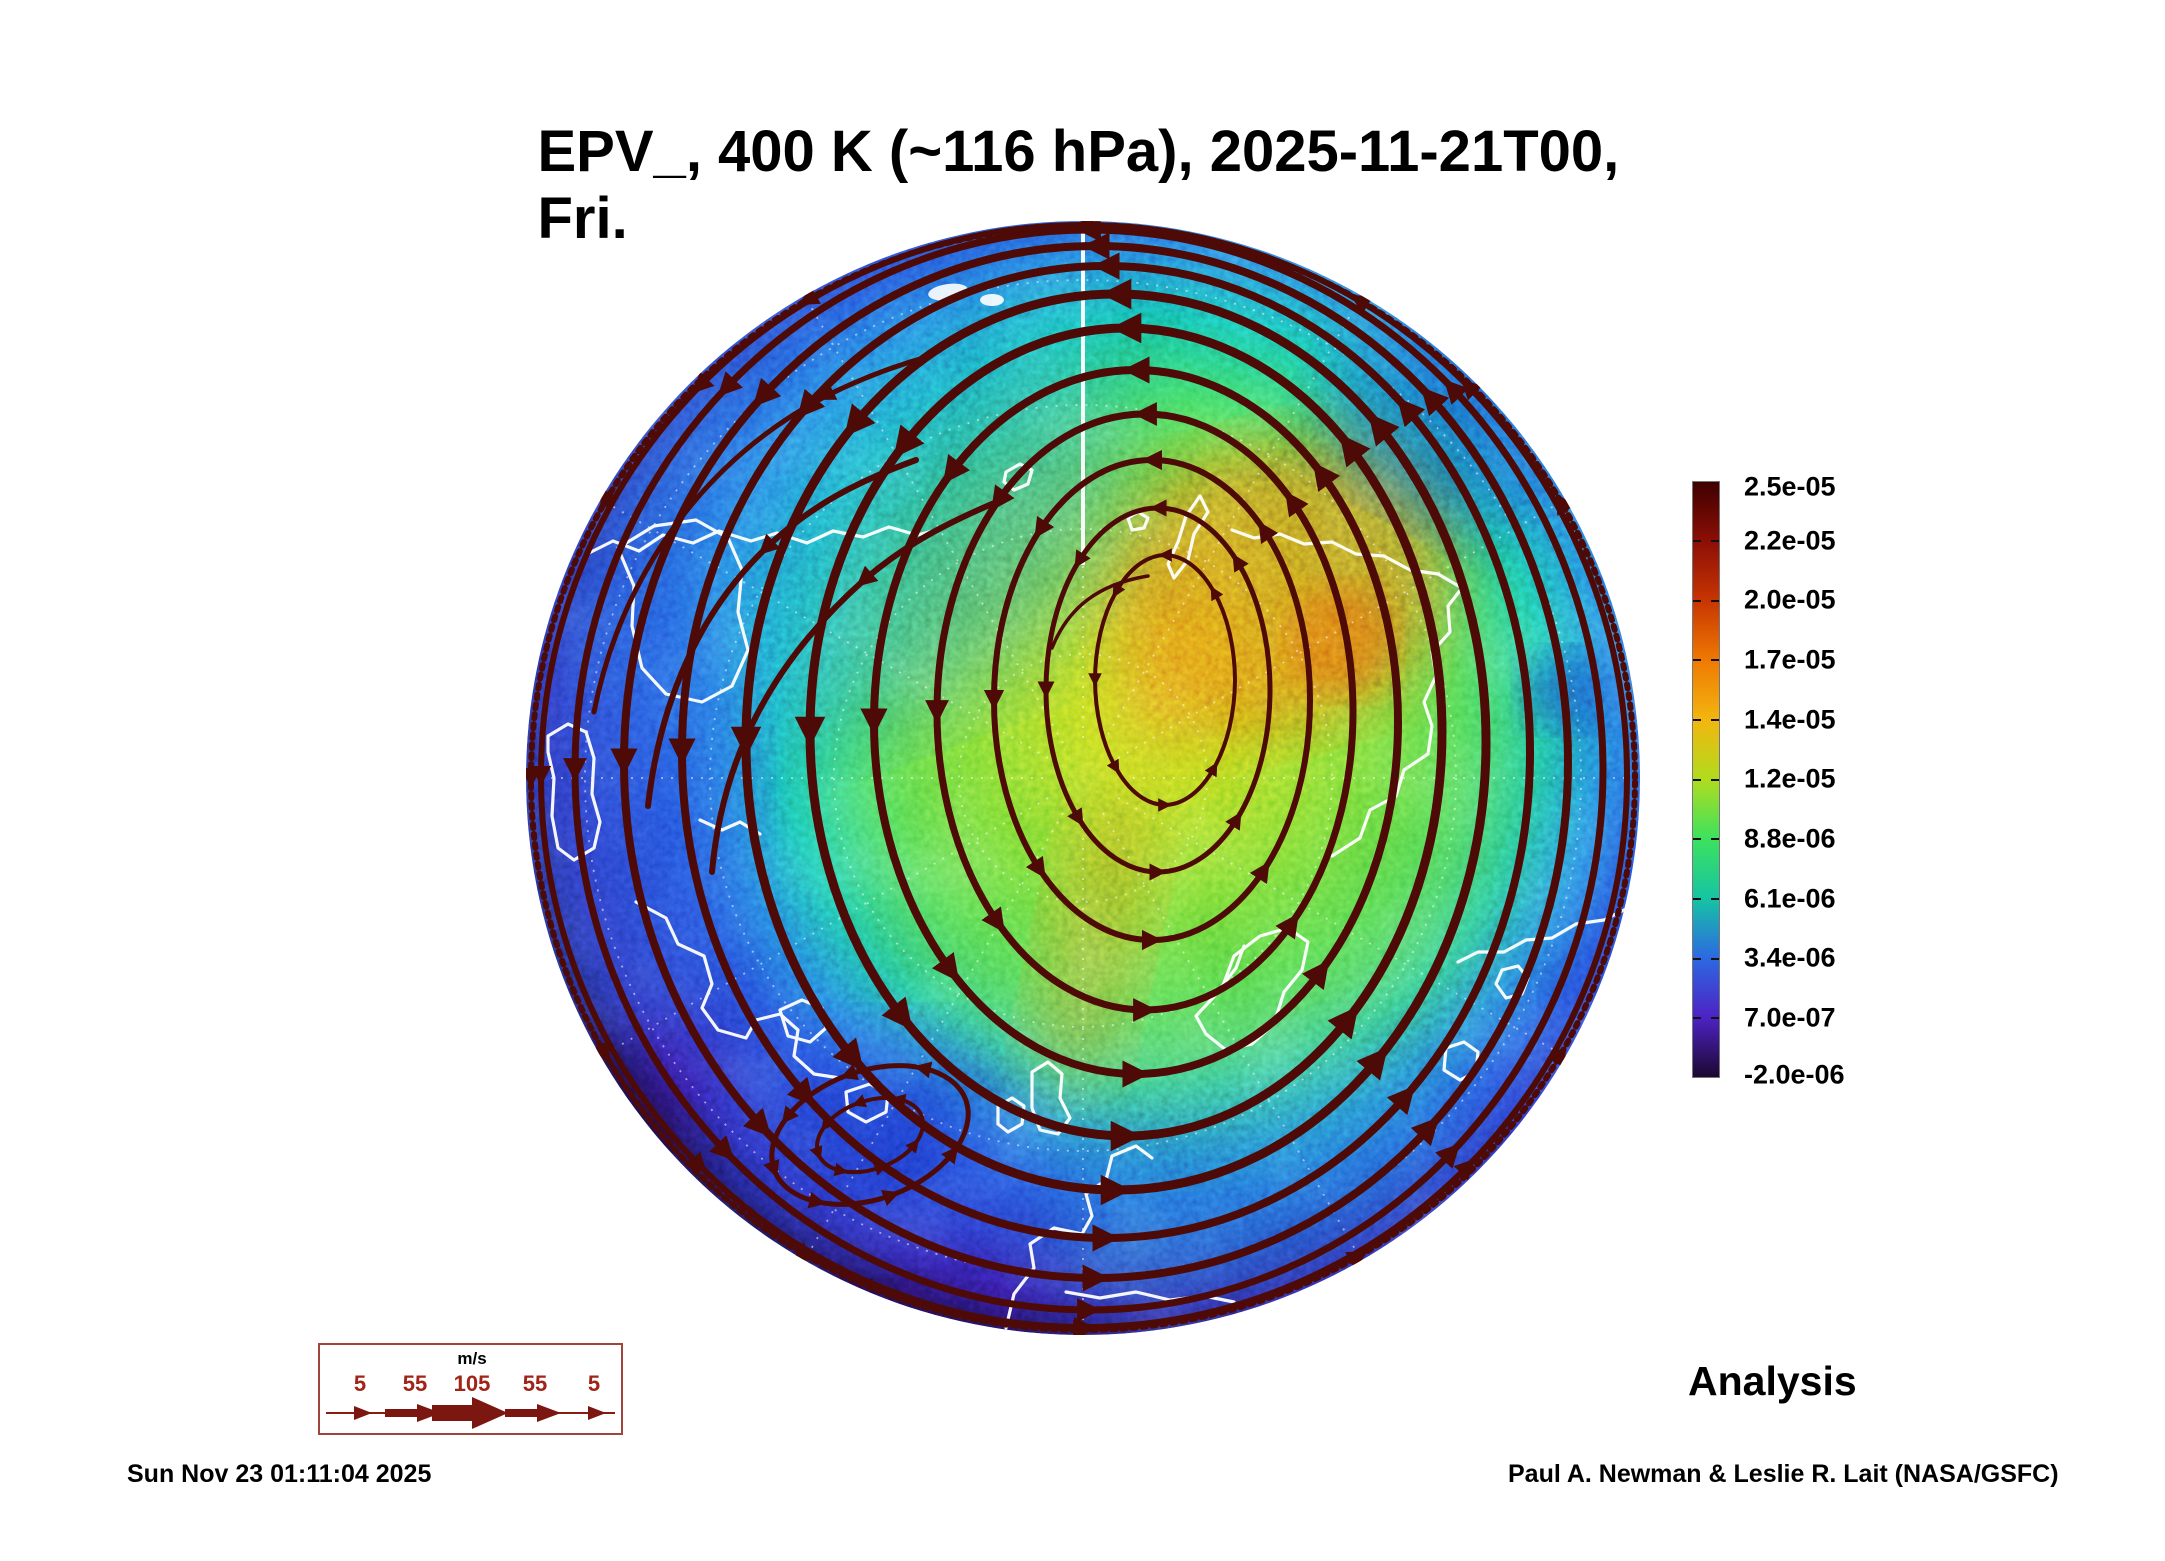  What do you see at coordinates (279, 1474) in the screenshot?
I see `generated-timestamp: Sun Nov 23 01:11:04 2025` at bounding box center [279, 1474].